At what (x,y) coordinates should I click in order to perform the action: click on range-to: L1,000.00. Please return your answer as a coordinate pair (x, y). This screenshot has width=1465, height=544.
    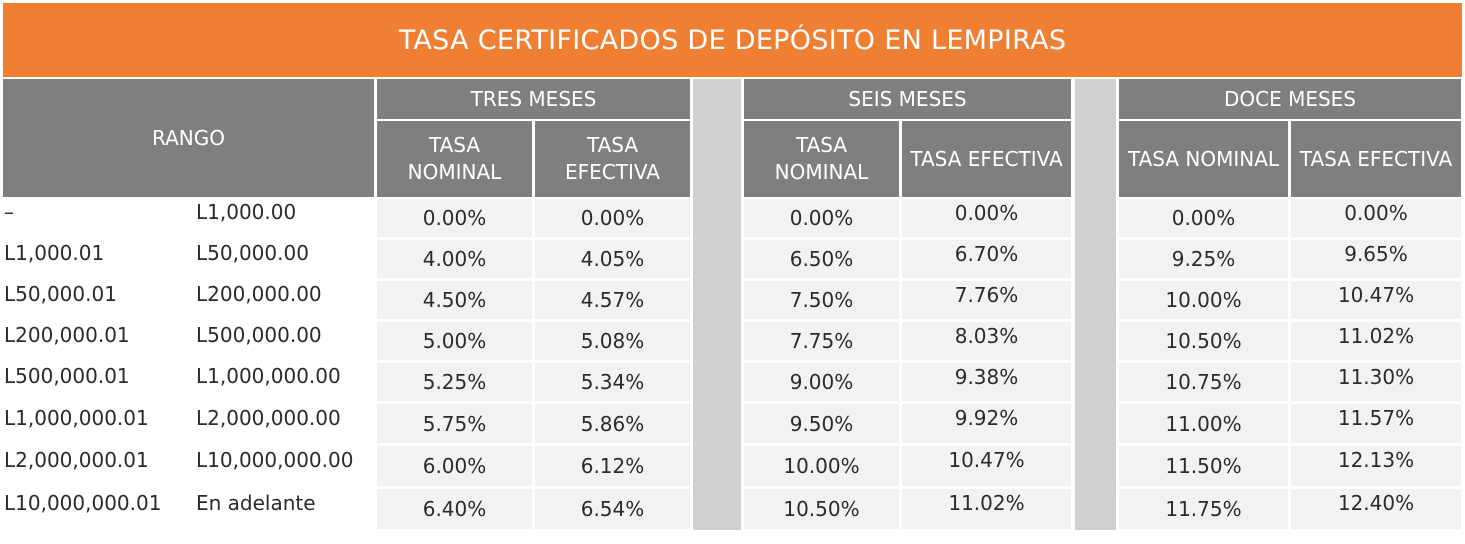
    Looking at the image, I should click on (246, 212).